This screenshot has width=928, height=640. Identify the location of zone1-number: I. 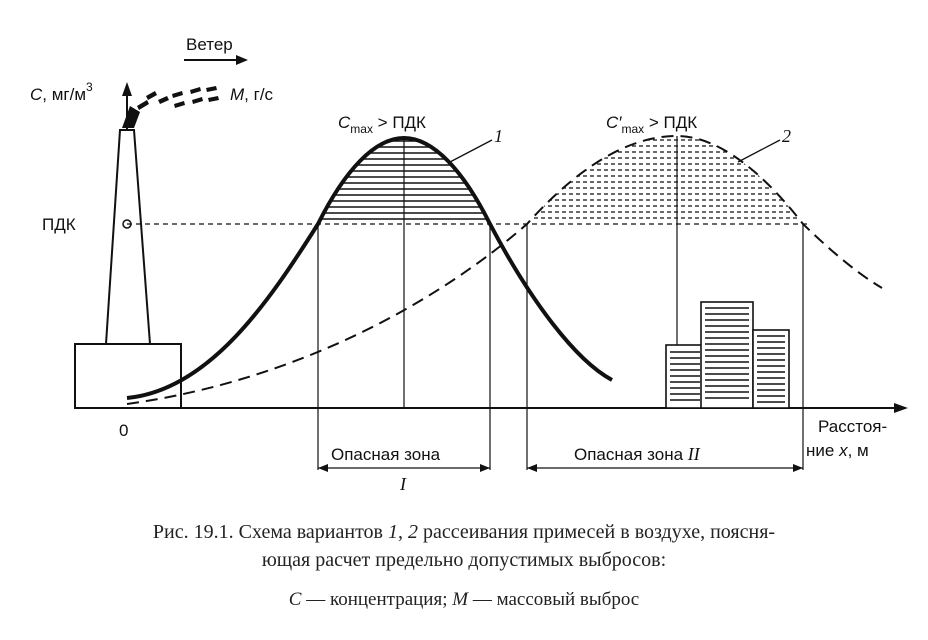
(403, 484).